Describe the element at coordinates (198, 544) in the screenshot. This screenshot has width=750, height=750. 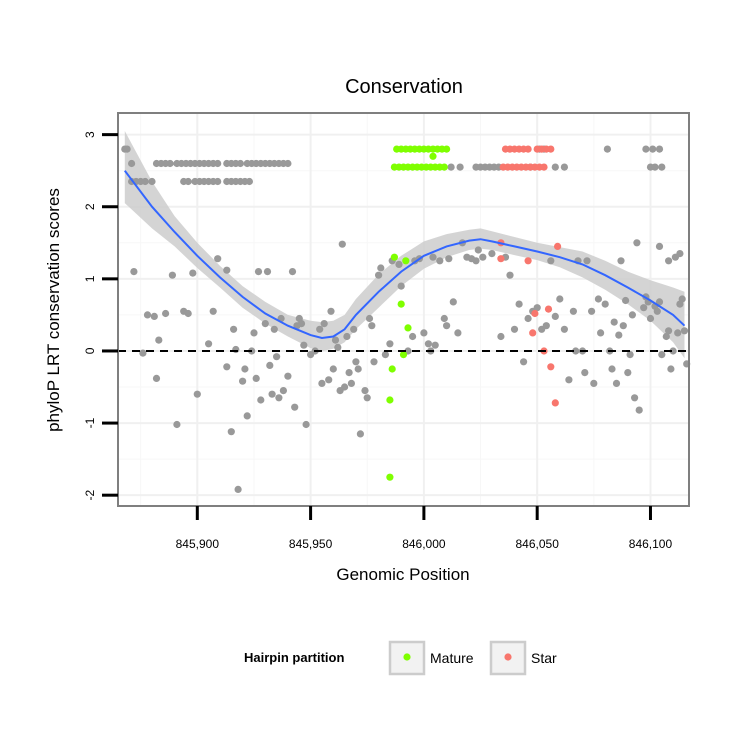
I see `x-tick-label: 845,900` at that location.